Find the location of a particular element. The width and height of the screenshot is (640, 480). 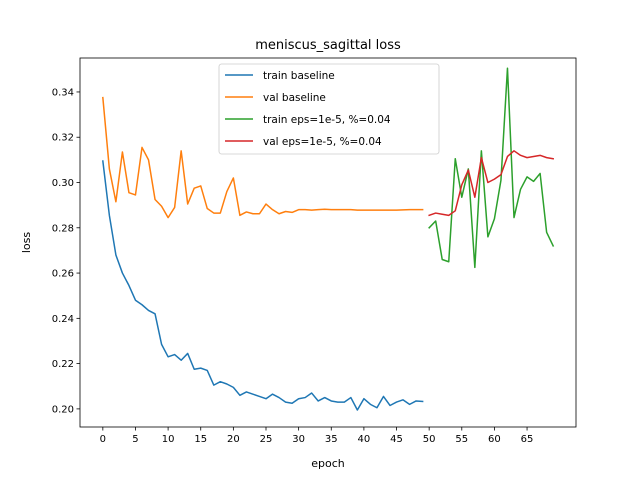

legend-label-3: train eps=1e-5, %=0.04 is located at coordinates (327, 120).